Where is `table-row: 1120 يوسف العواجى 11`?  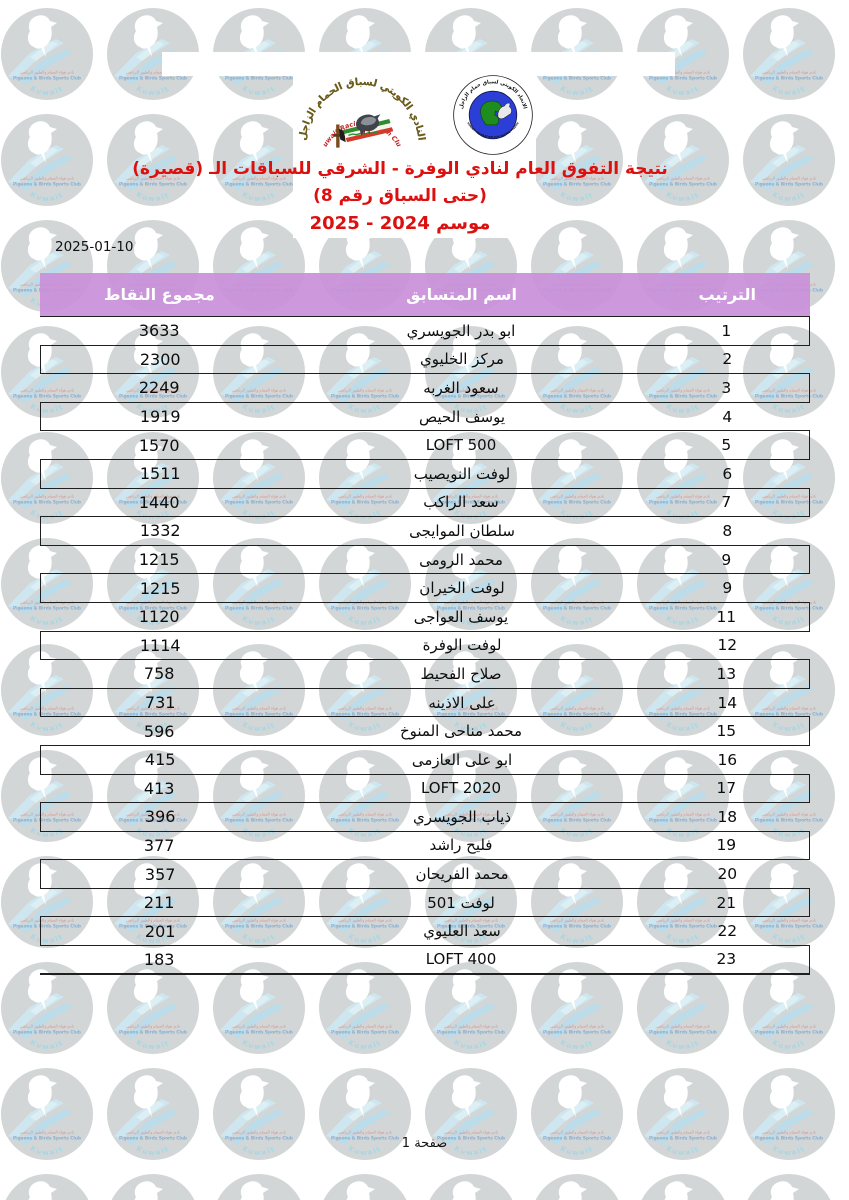 table-row: 1120 يوسف العواجى 11 is located at coordinates (425, 617).